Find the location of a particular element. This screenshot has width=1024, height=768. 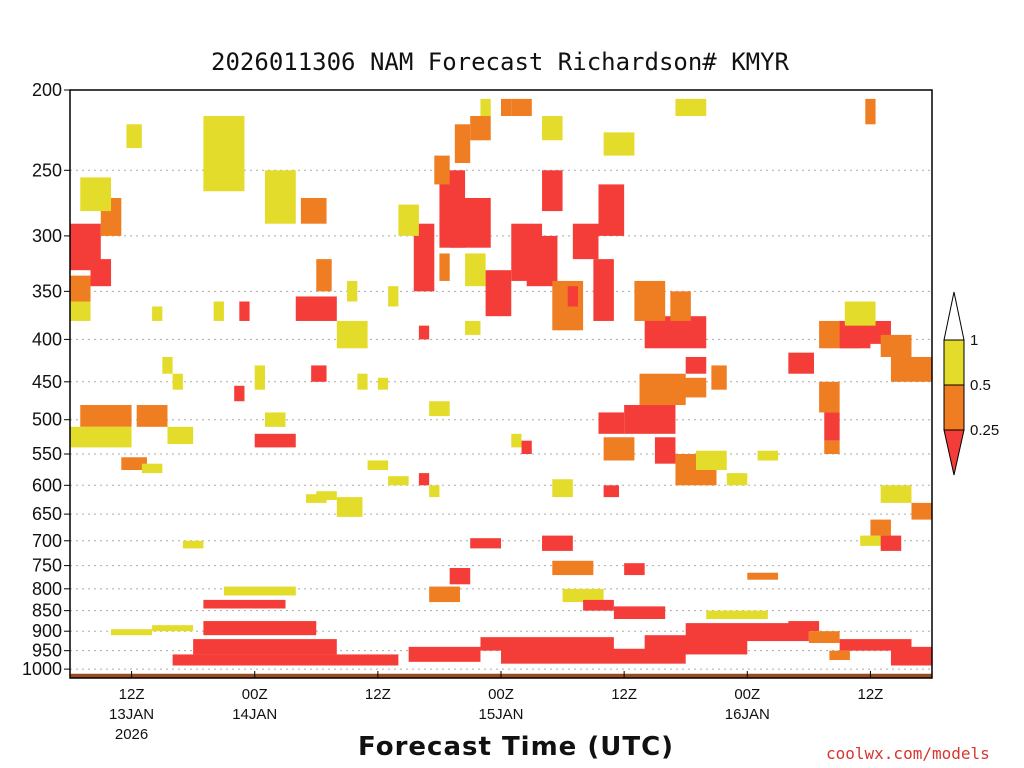

credit-link: coolwx.com/models is located at coordinates (908, 753).